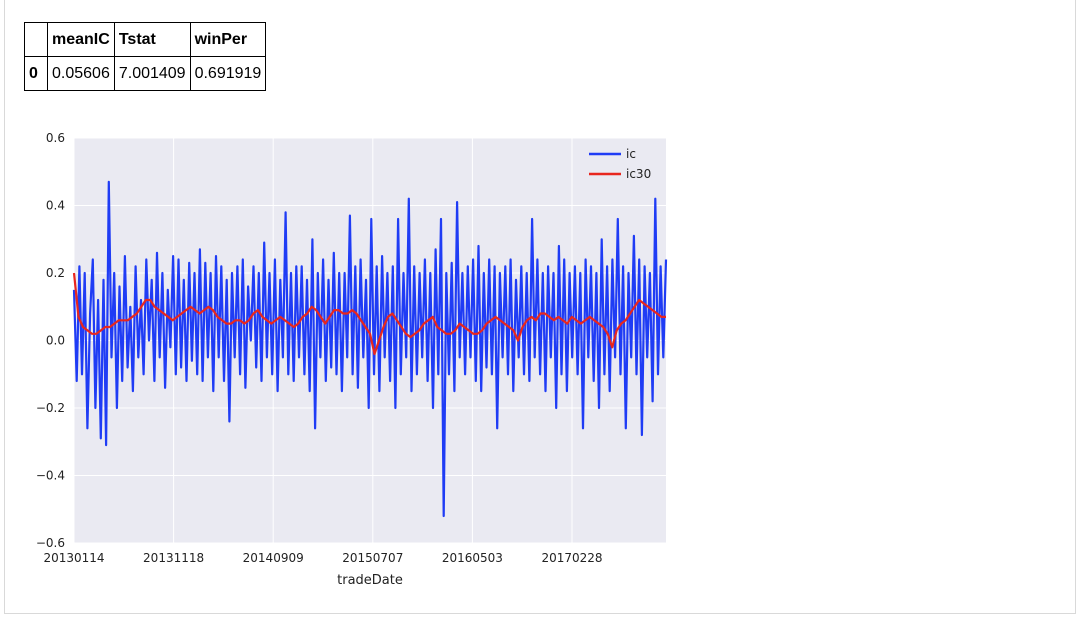  Describe the element at coordinates (620, 164) in the screenshot. I see `legend: ic ic30` at that location.